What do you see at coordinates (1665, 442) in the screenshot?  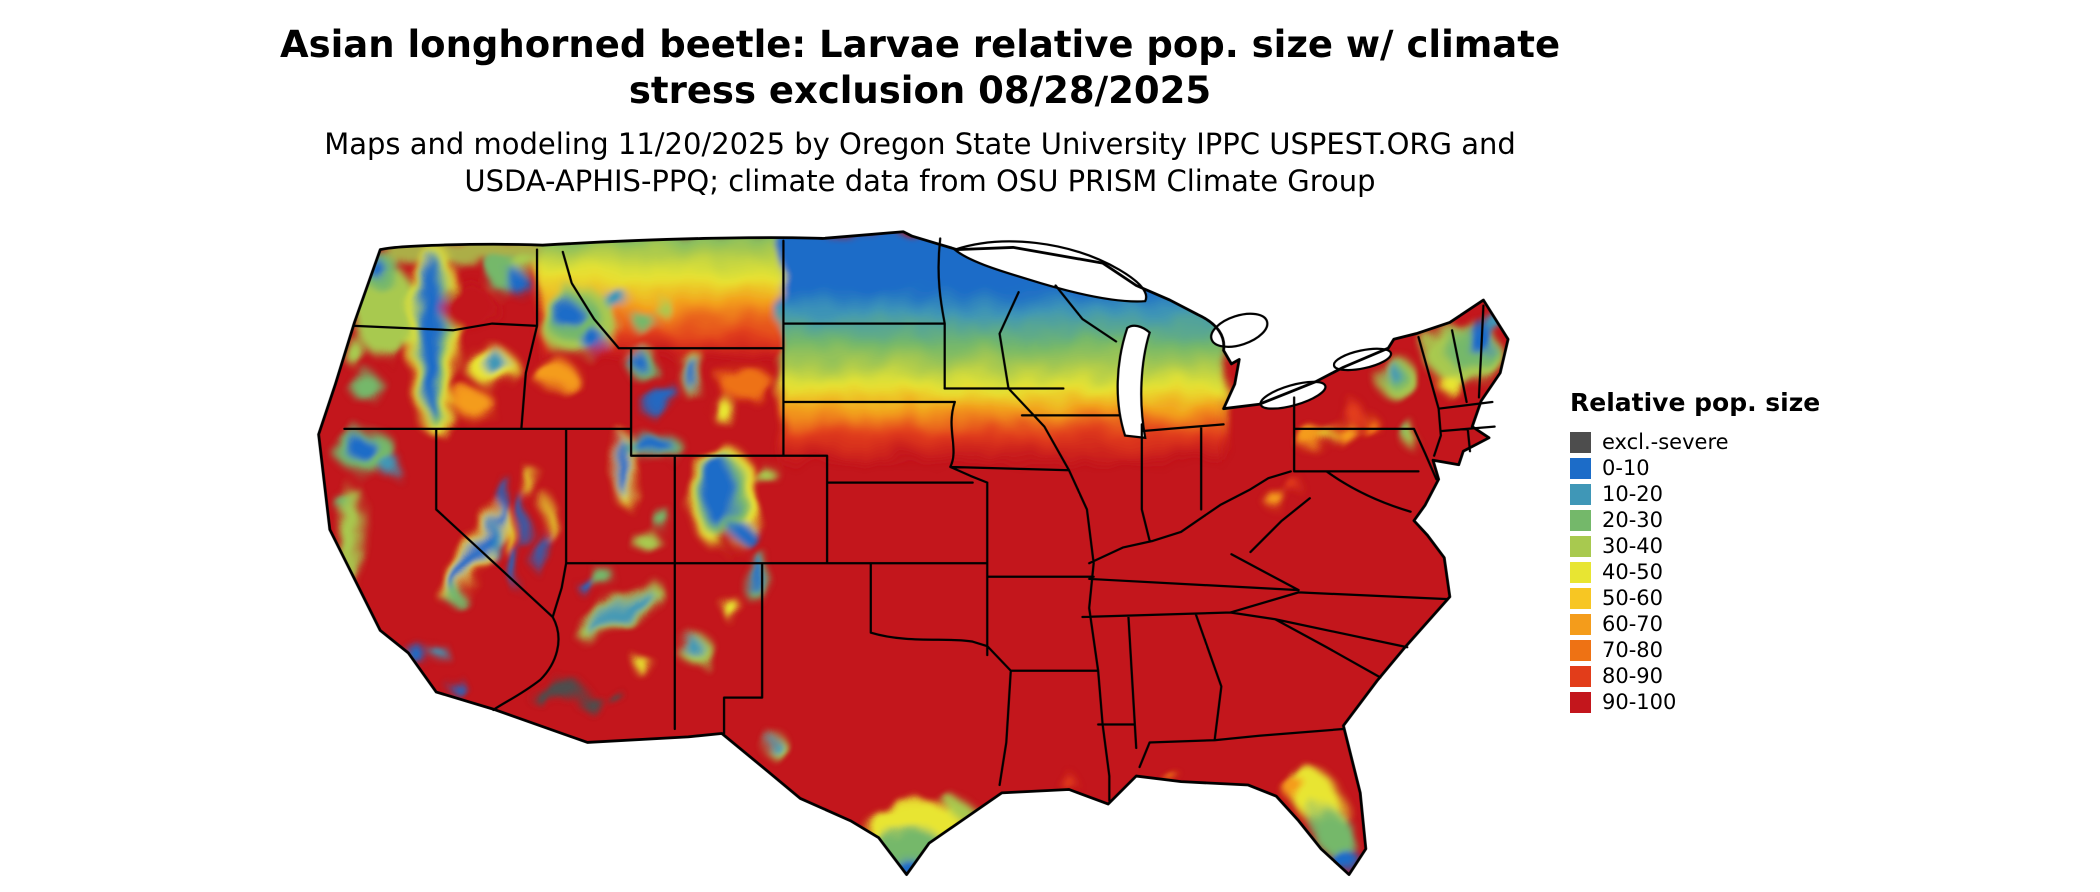 I see `legend-label: excl.-severe` at bounding box center [1665, 442].